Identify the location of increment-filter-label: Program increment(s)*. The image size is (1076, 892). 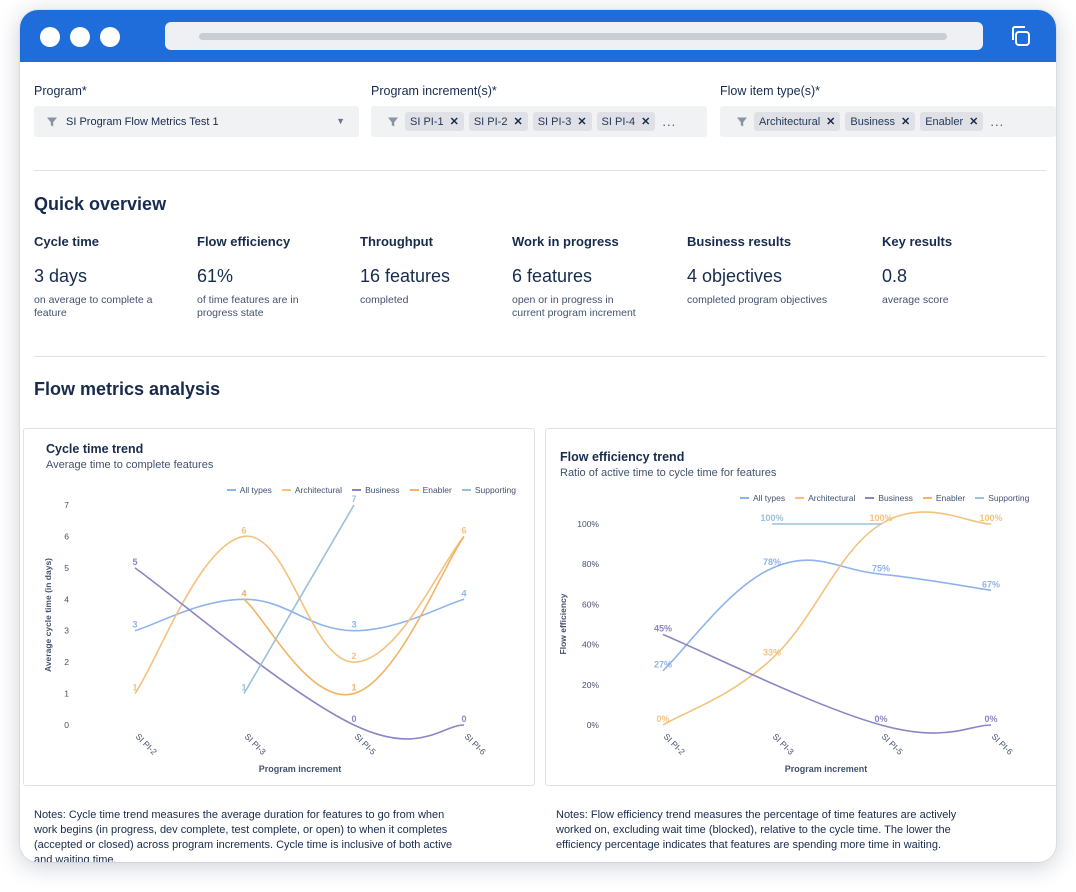
(434, 91).